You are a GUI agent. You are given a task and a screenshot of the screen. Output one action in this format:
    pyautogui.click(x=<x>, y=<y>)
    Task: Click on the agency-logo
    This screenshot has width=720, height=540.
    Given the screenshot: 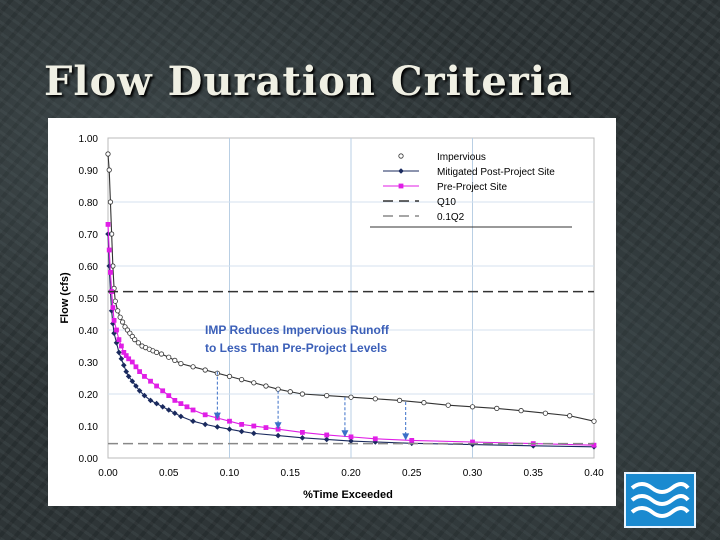 What is the action you would take?
    pyautogui.click(x=660, y=500)
    